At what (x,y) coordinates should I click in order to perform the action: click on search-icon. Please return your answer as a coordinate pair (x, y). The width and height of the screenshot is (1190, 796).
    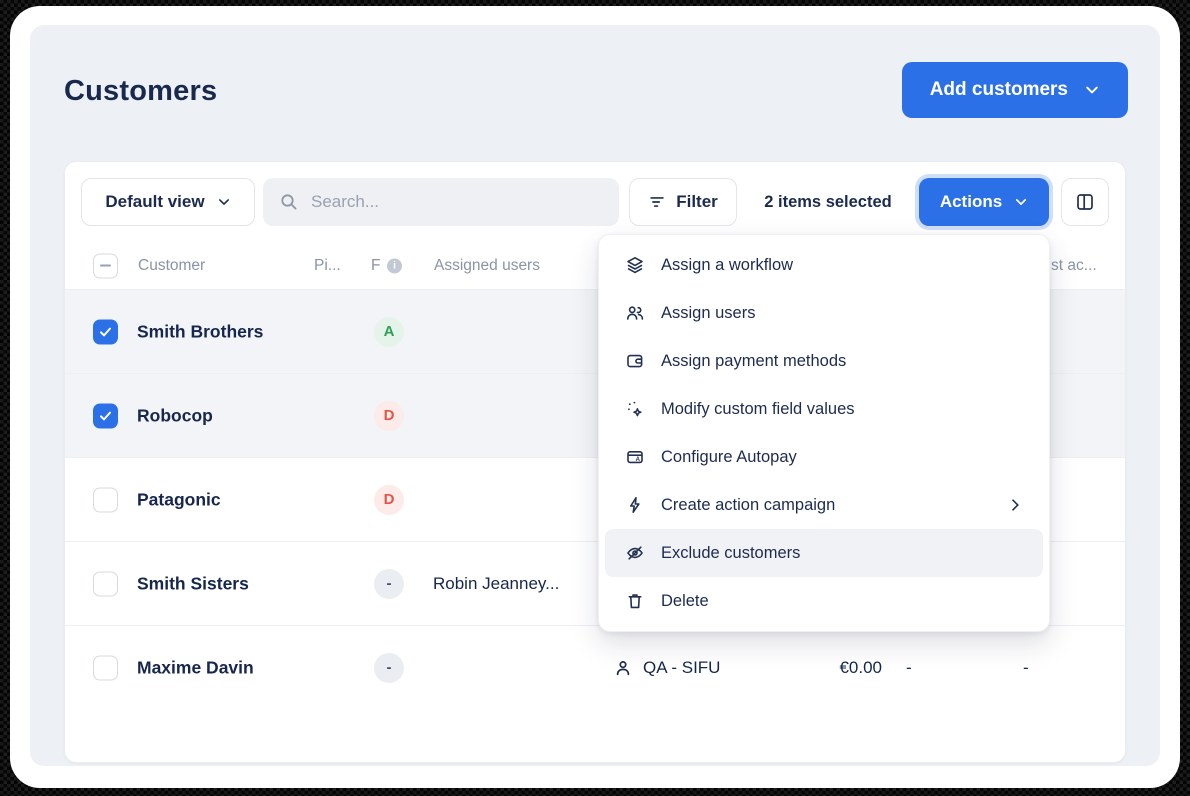
    Looking at the image, I should click on (289, 202).